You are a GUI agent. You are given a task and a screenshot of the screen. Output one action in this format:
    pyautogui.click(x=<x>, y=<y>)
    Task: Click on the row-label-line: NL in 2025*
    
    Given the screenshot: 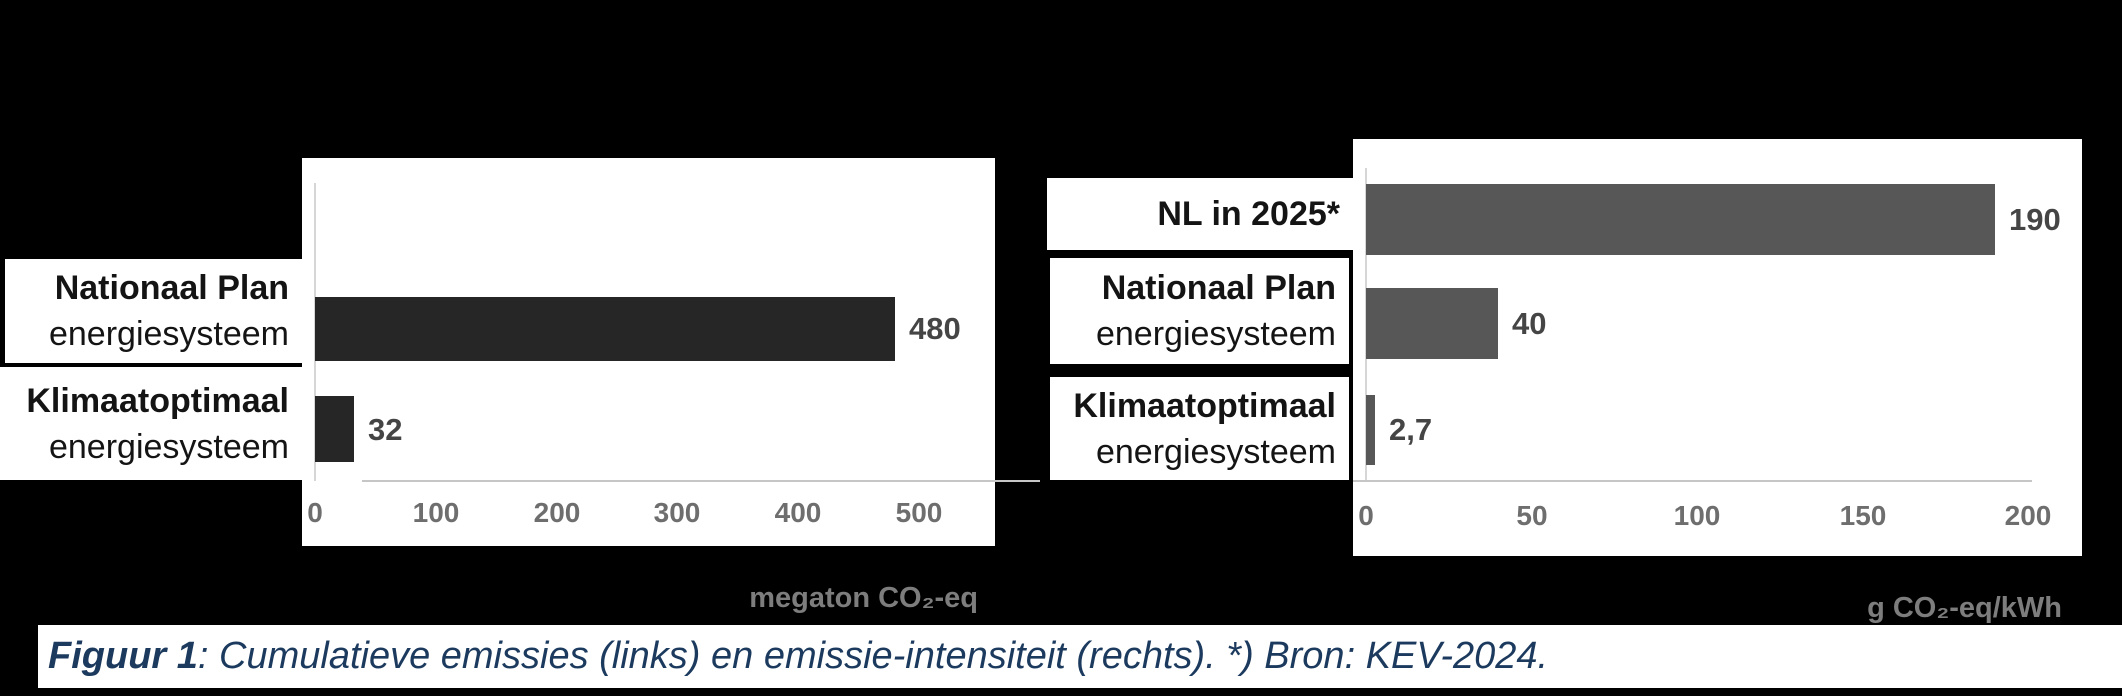 What is the action you would take?
    pyautogui.click(x=1248, y=214)
    